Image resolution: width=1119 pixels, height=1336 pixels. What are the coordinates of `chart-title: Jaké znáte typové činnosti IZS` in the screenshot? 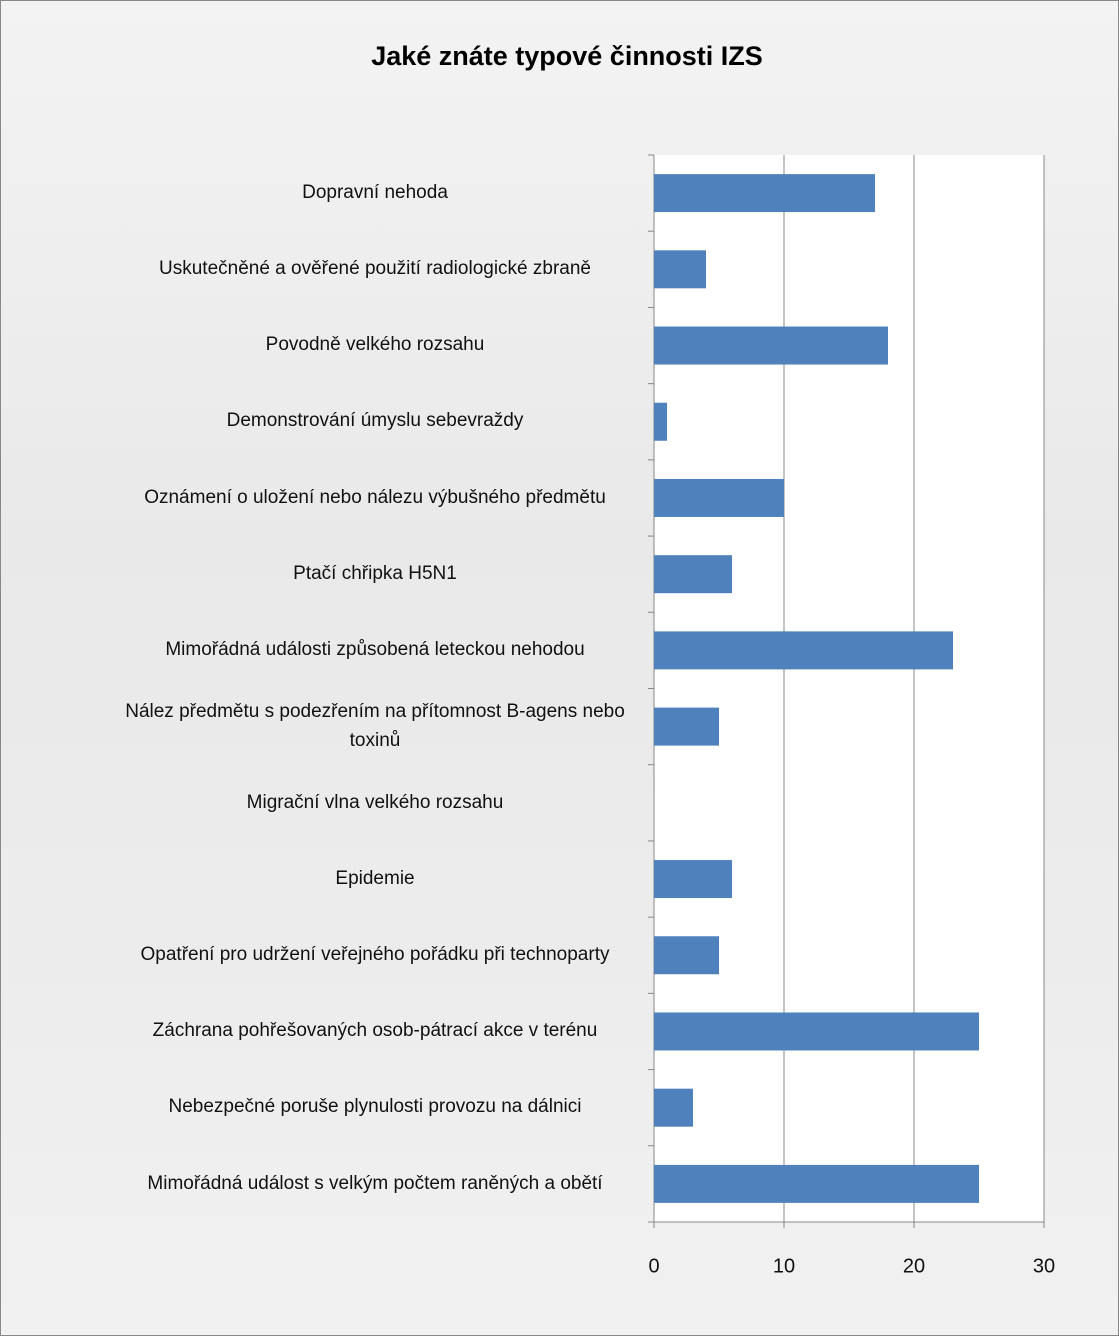 It's located at (567, 56).